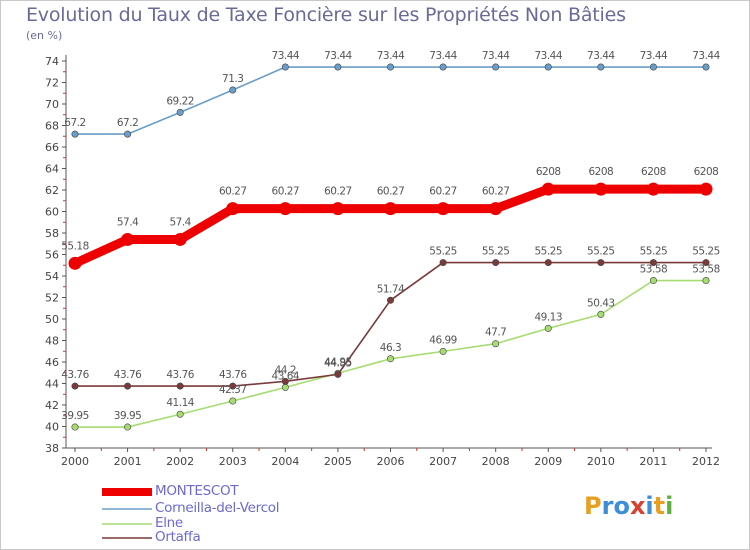  What do you see at coordinates (621, 506) in the screenshot?
I see `logo-letter: o` at bounding box center [621, 506].